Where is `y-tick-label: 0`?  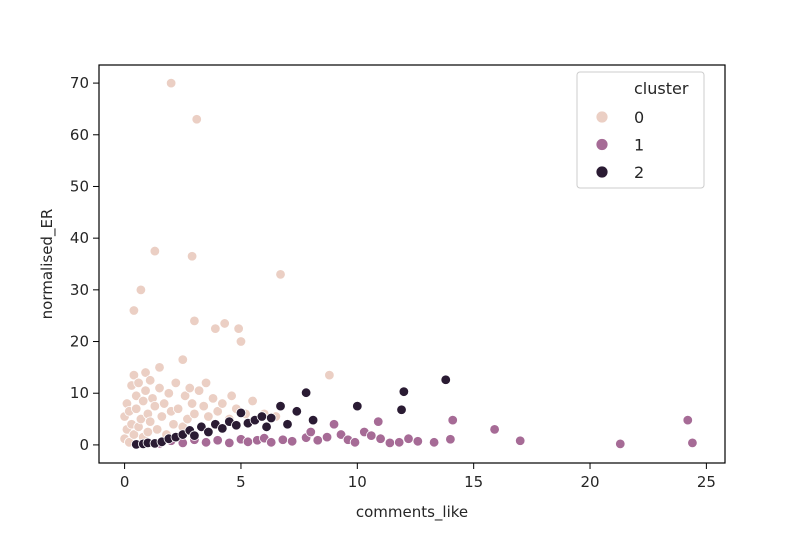
y-tick-label: 0 is located at coordinates (84, 445).